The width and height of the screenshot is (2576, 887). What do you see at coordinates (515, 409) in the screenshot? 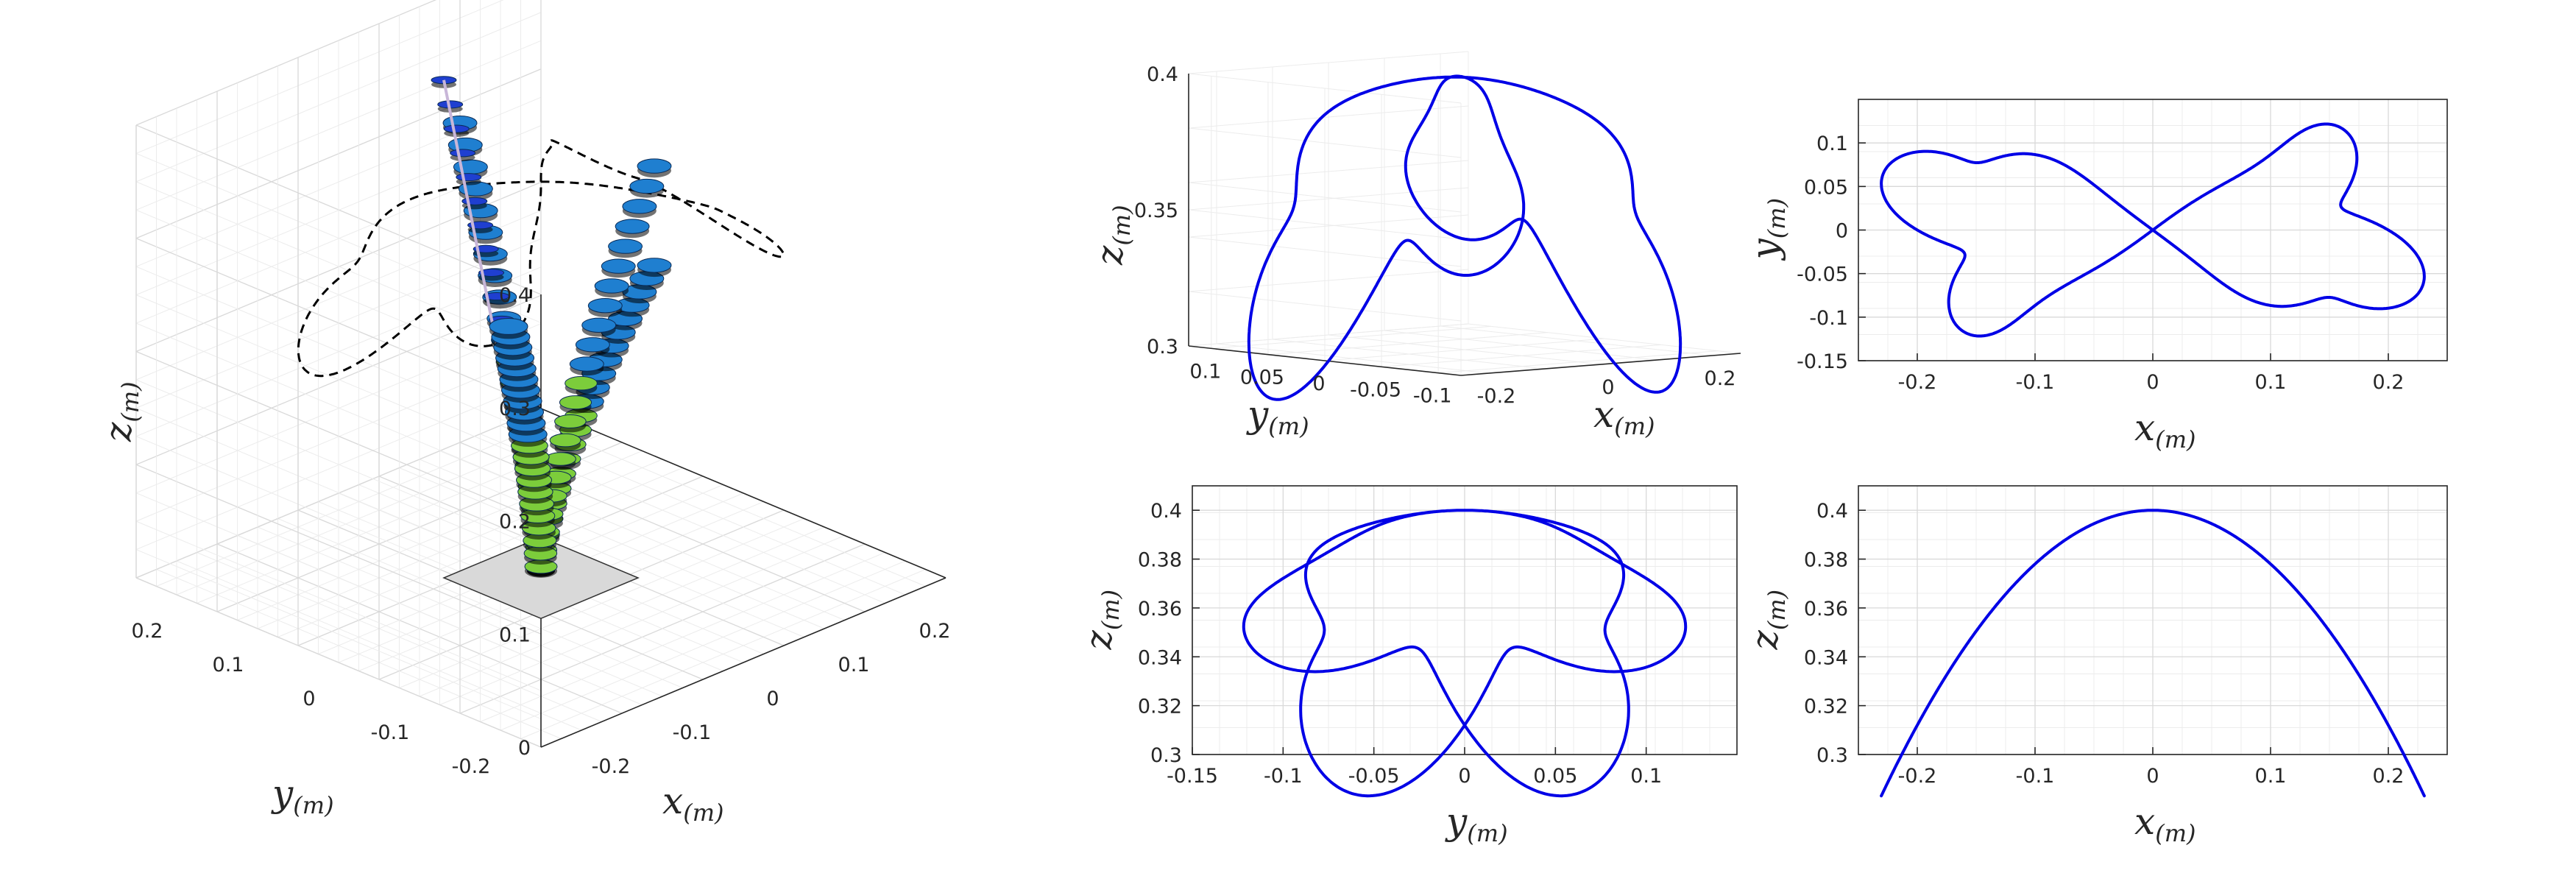
I see `z-tick-label: 0.3` at bounding box center [515, 409].